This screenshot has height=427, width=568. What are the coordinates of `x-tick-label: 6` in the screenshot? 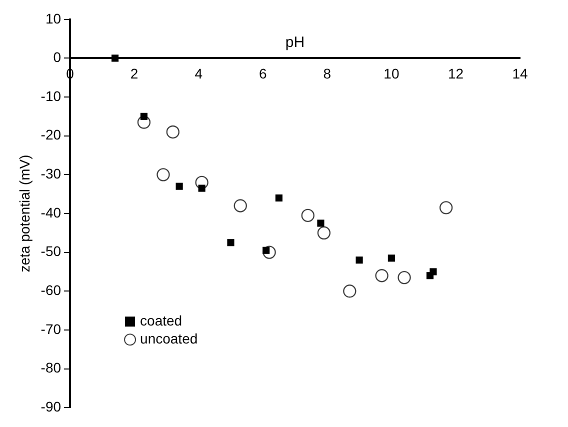 It's located at (262, 73).